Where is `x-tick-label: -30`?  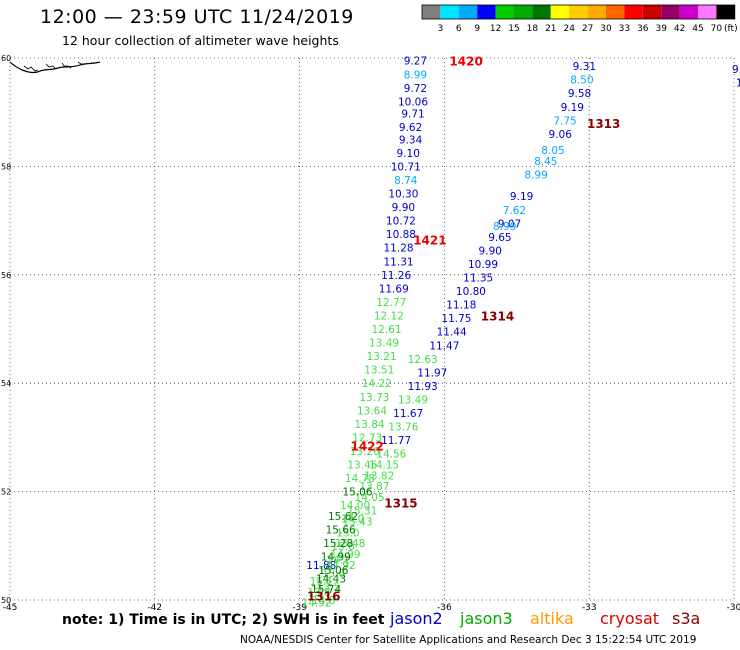 x-tick-label: -30 is located at coordinates (733, 608).